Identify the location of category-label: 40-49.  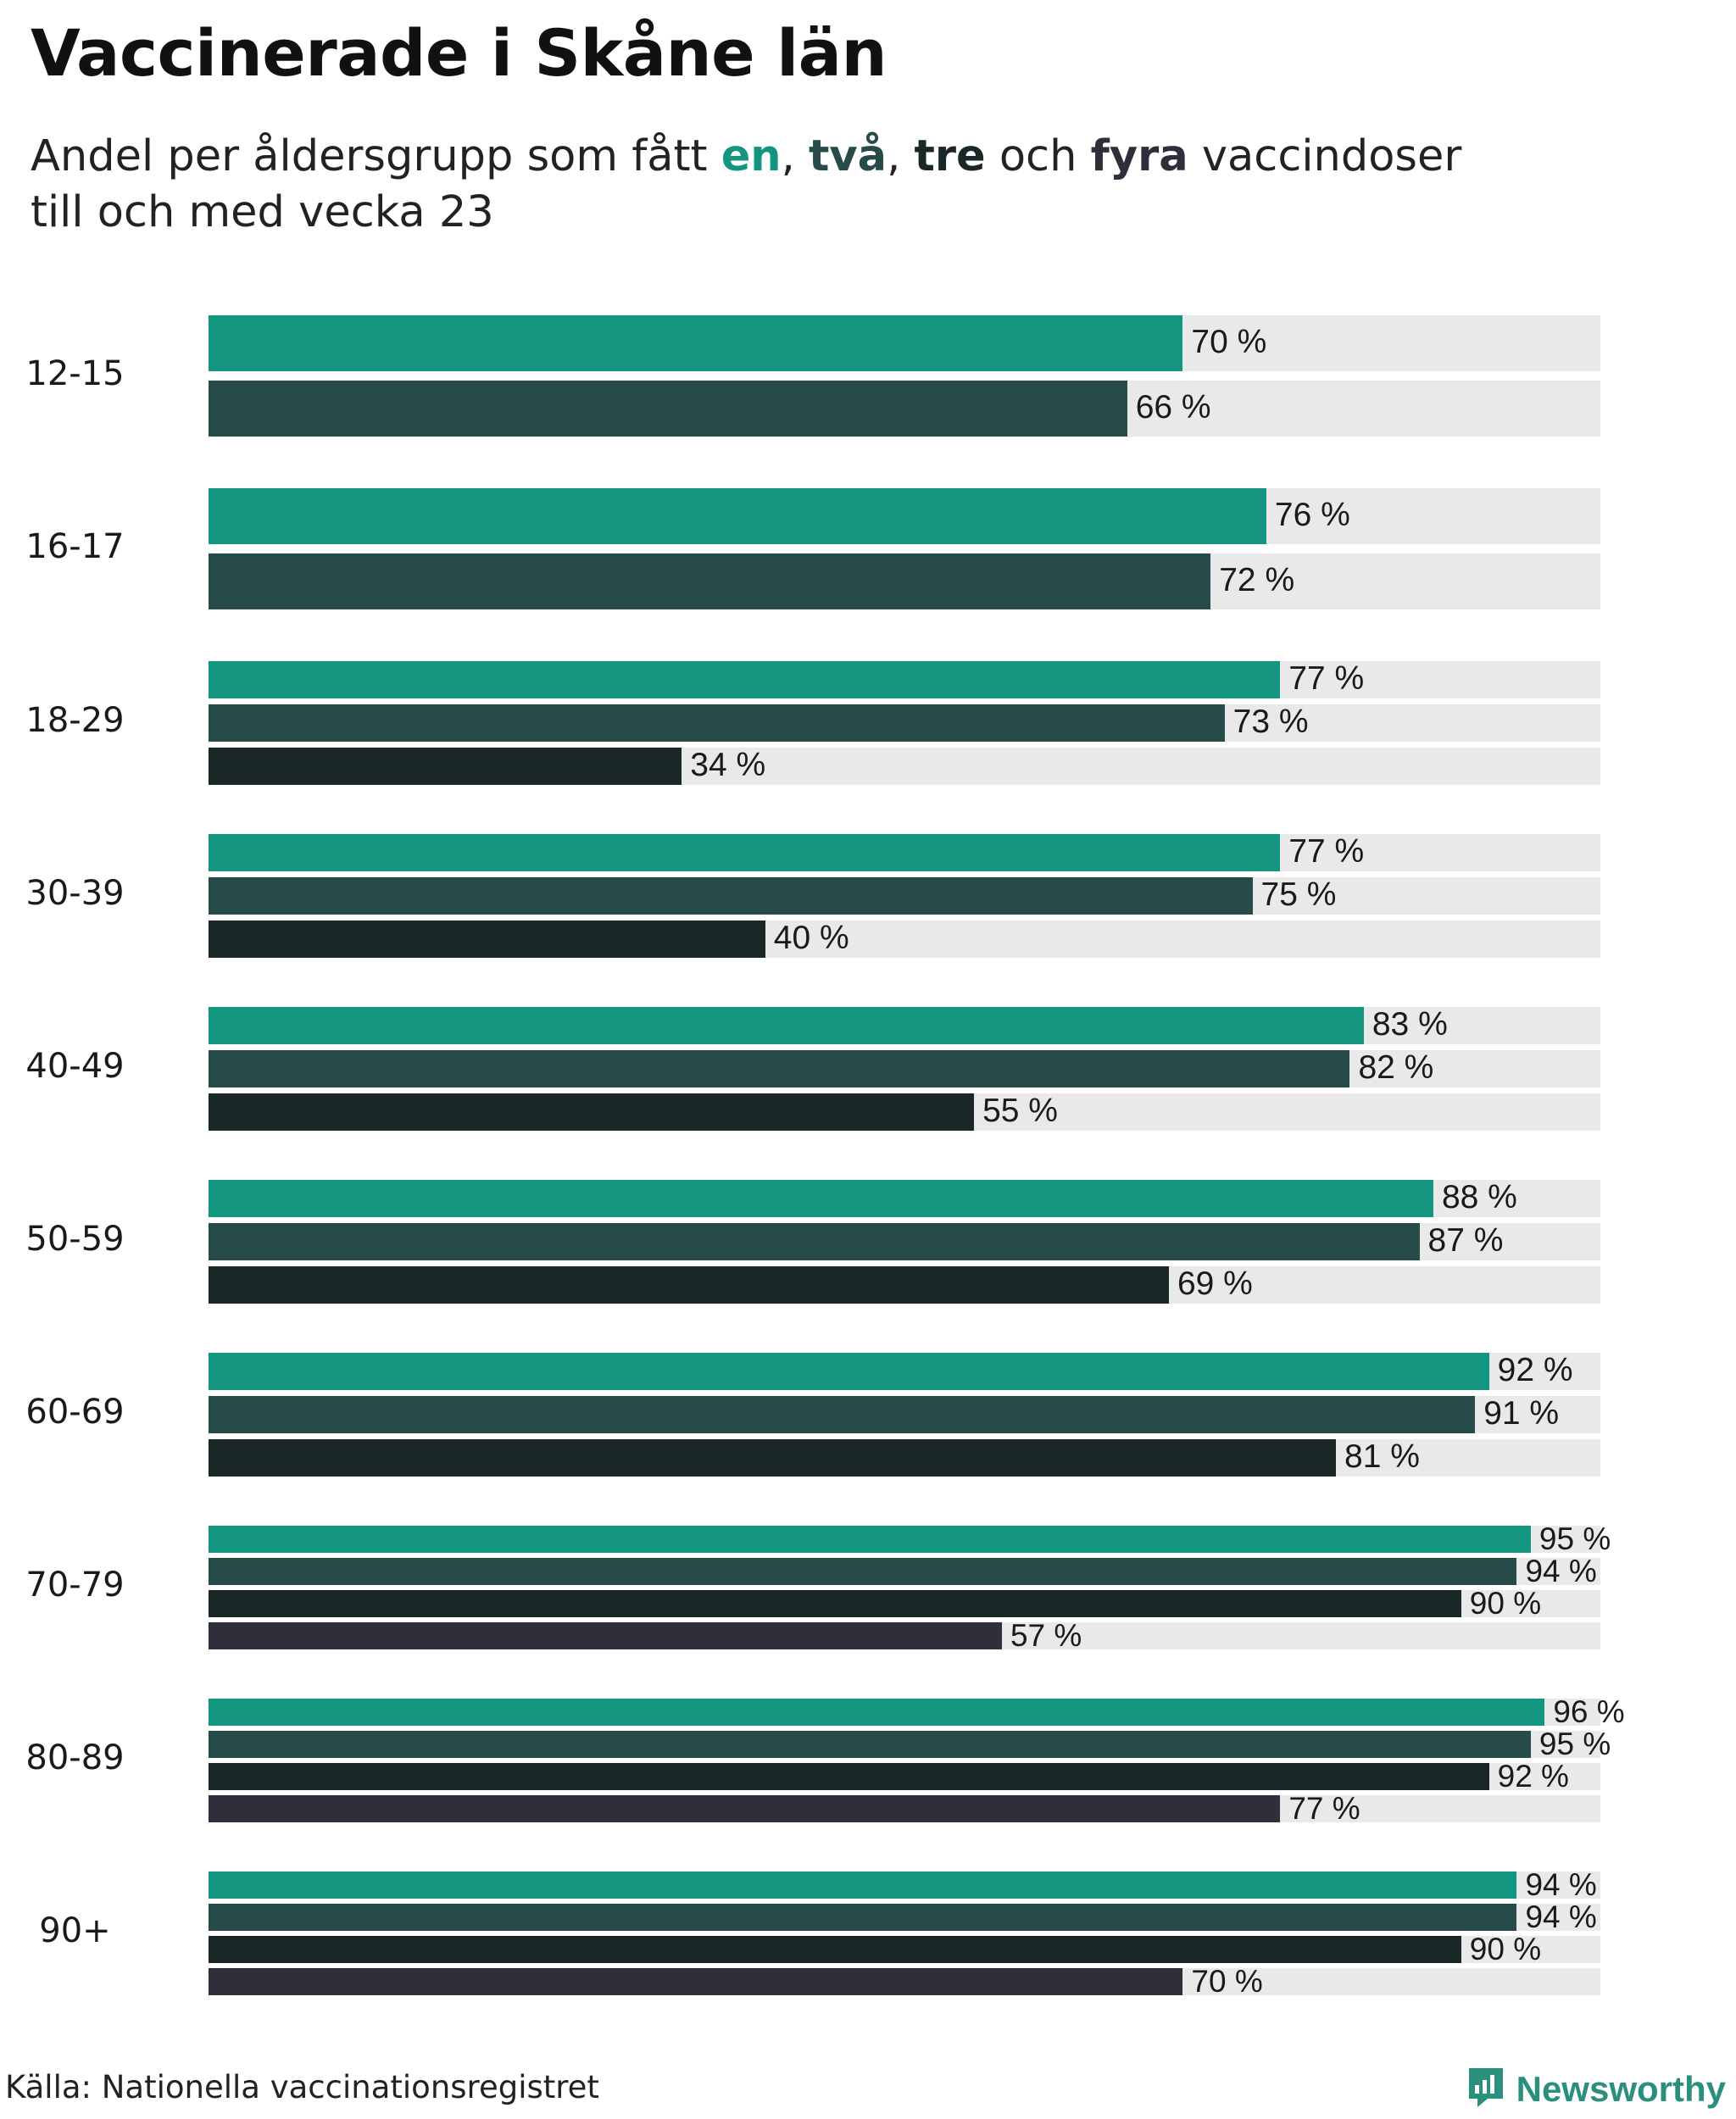
(75, 1066).